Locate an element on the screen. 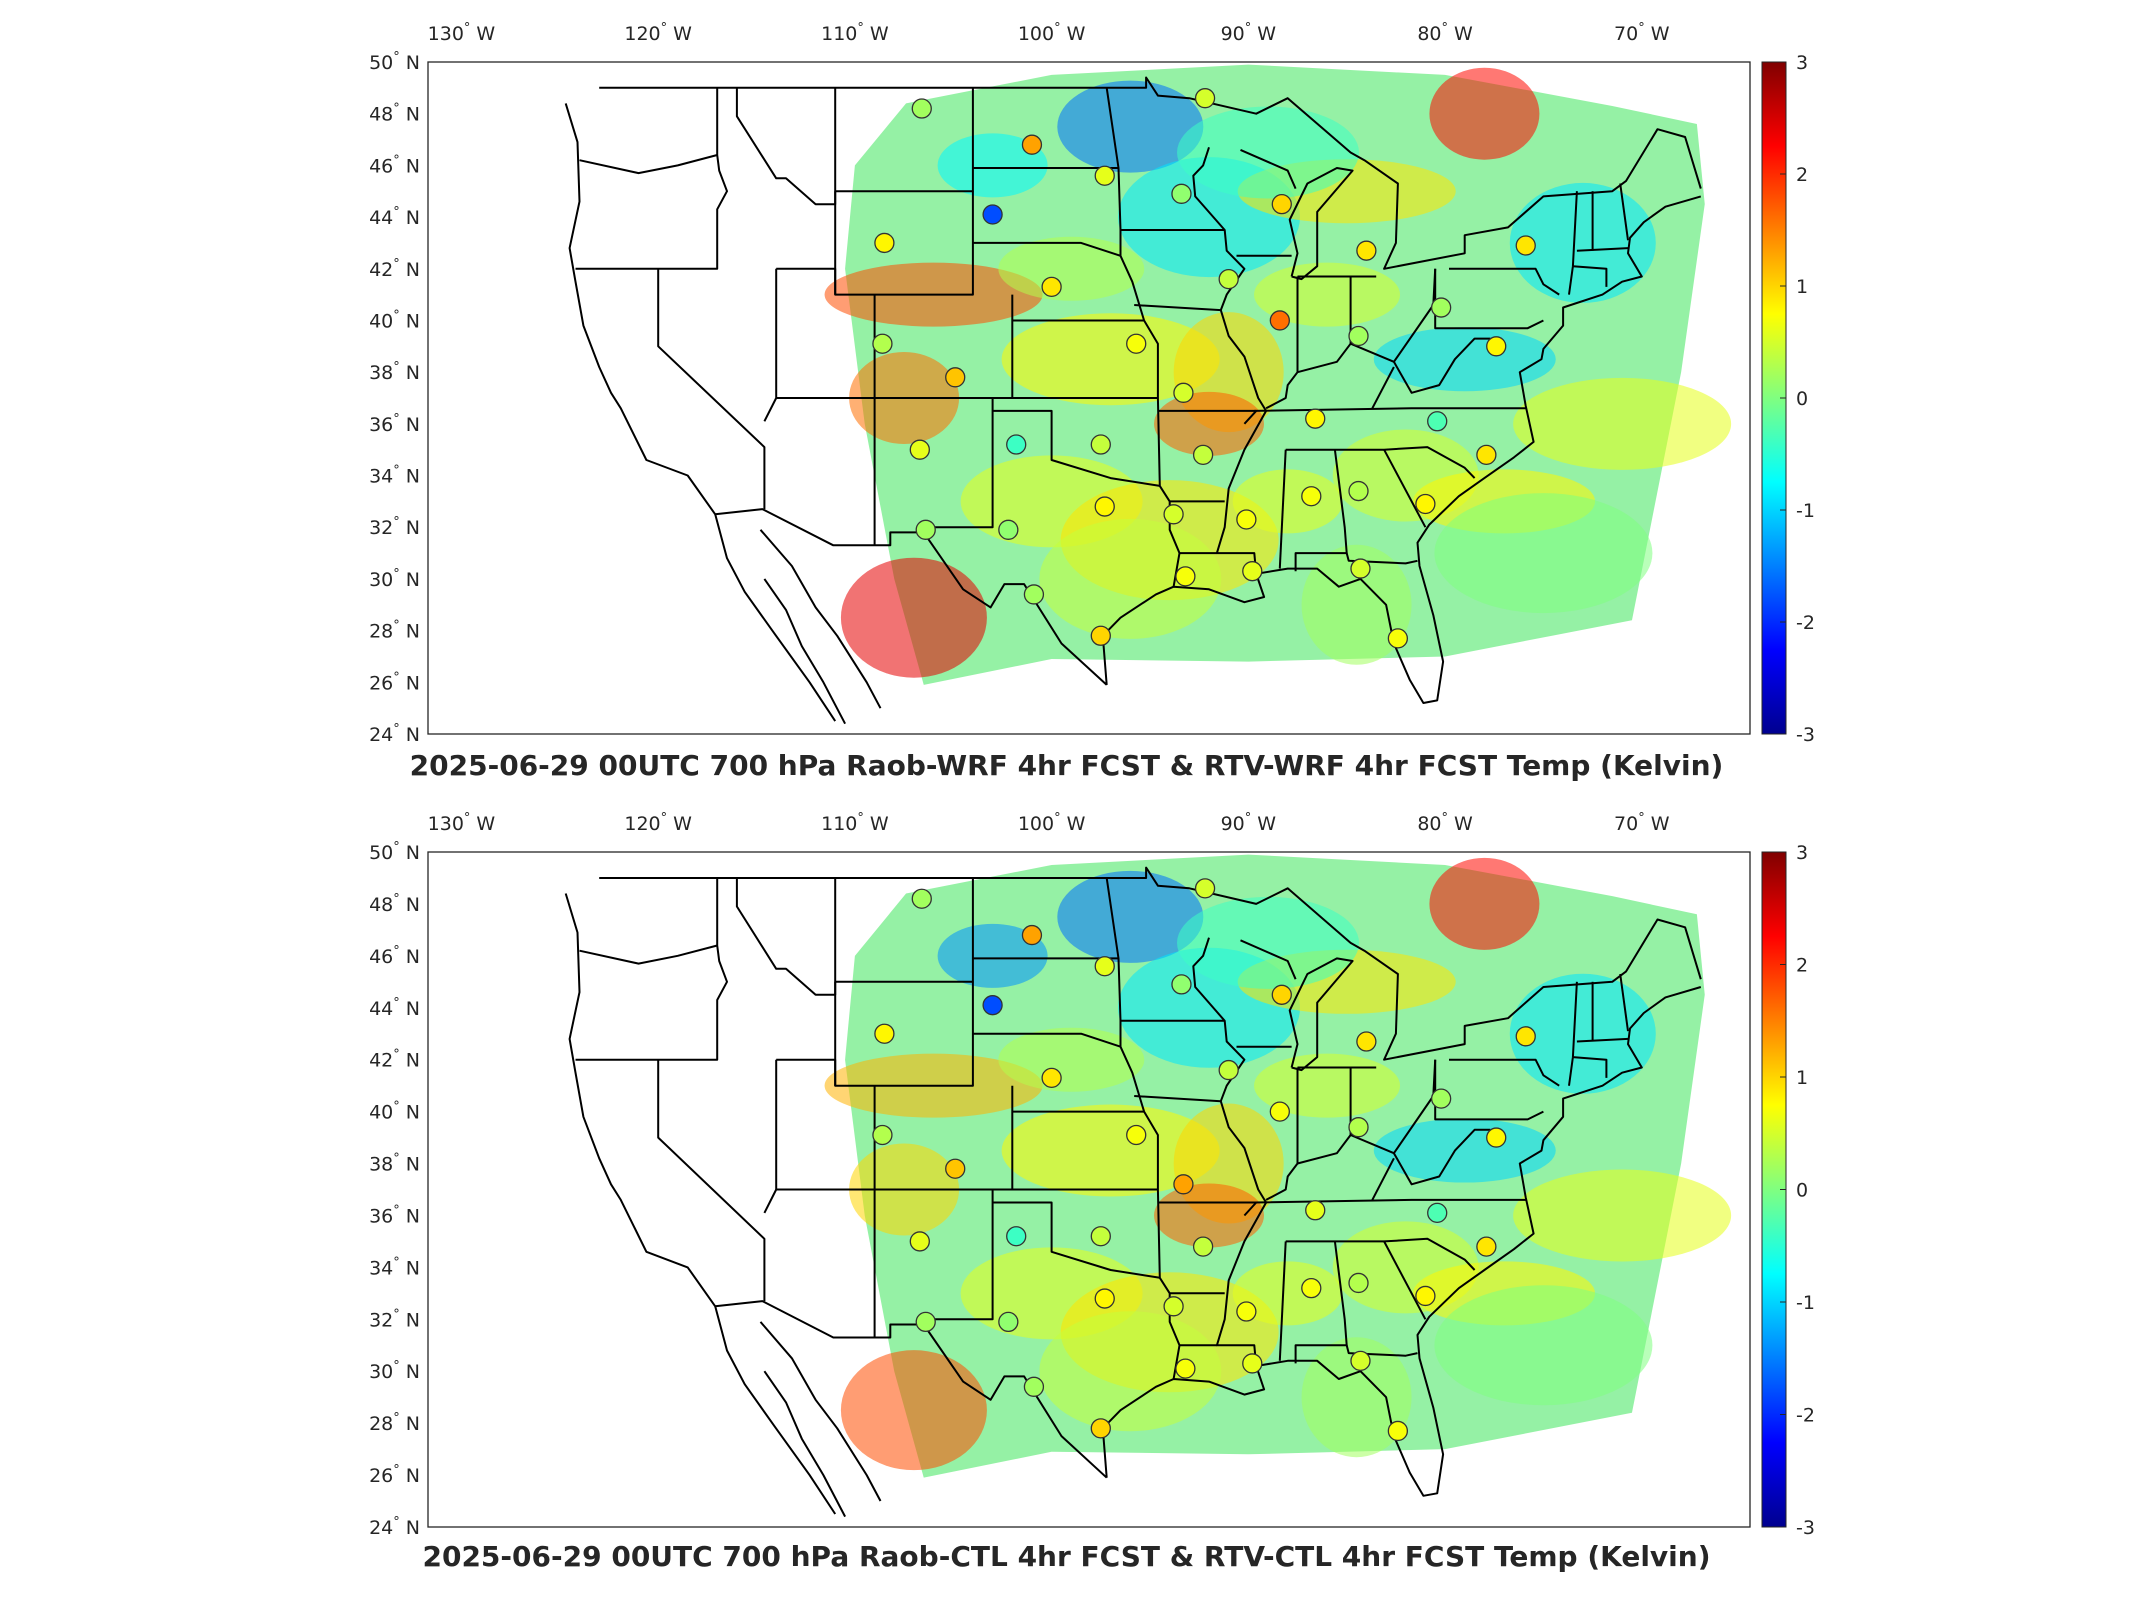 The height and width of the screenshot is (1600, 2133). bottom-colorbar-tick-label: 1 is located at coordinates (1802, 1078).